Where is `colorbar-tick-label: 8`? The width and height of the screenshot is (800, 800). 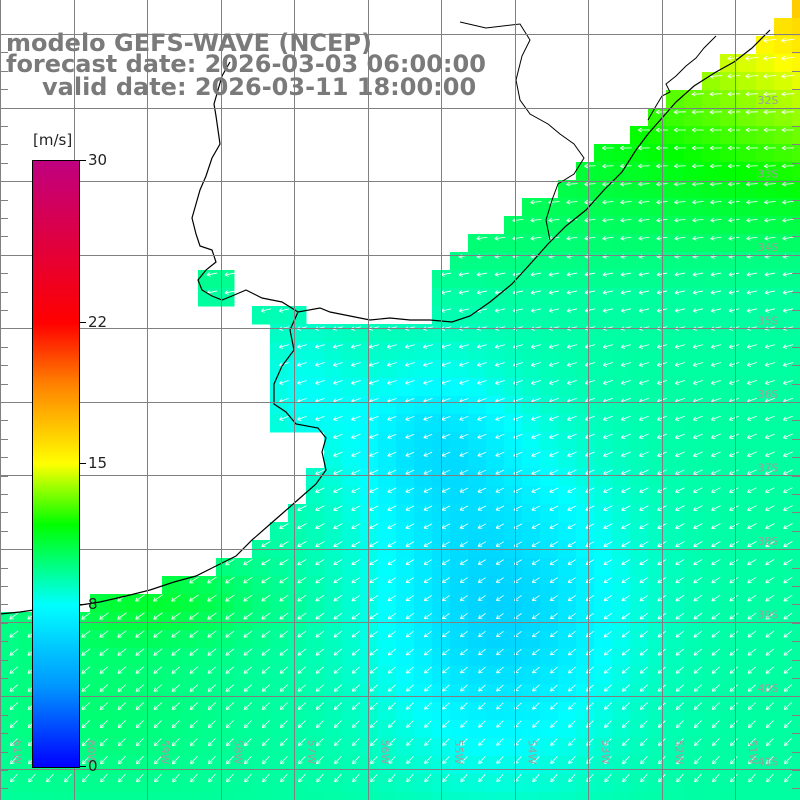
colorbar-tick-label: 8 is located at coordinates (93, 604).